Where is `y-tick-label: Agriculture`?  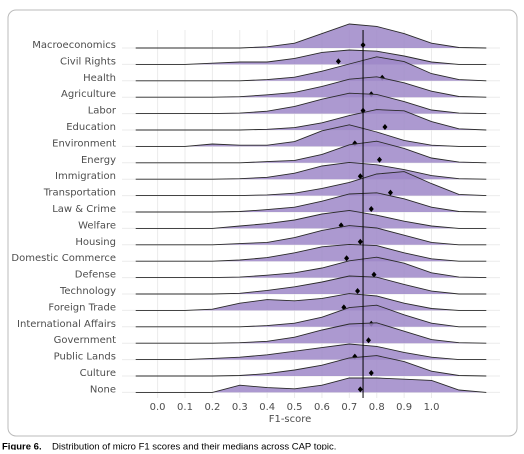
y-tick-label: Agriculture is located at coordinates (88, 94).